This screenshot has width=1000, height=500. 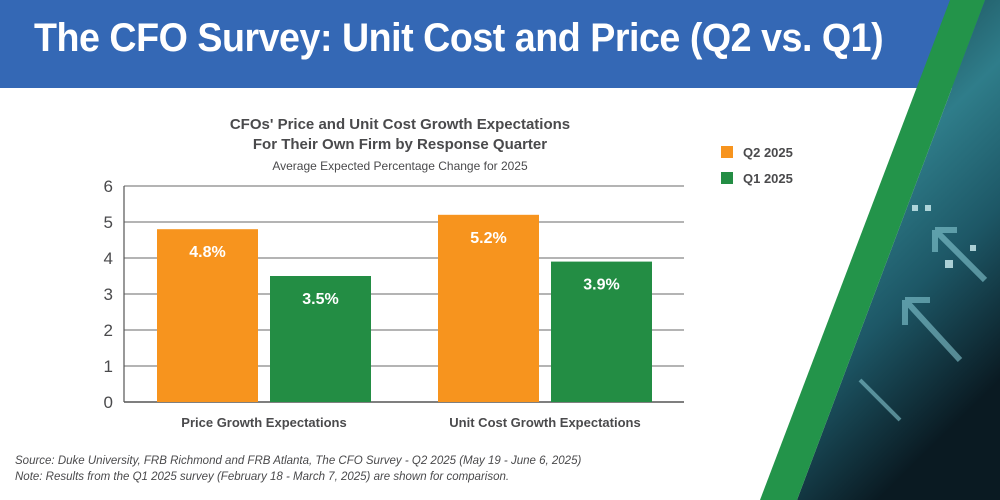 What do you see at coordinates (923, 324) in the screenshot?
I see `tech-arrow-decor` at bounding box center [923, 324].